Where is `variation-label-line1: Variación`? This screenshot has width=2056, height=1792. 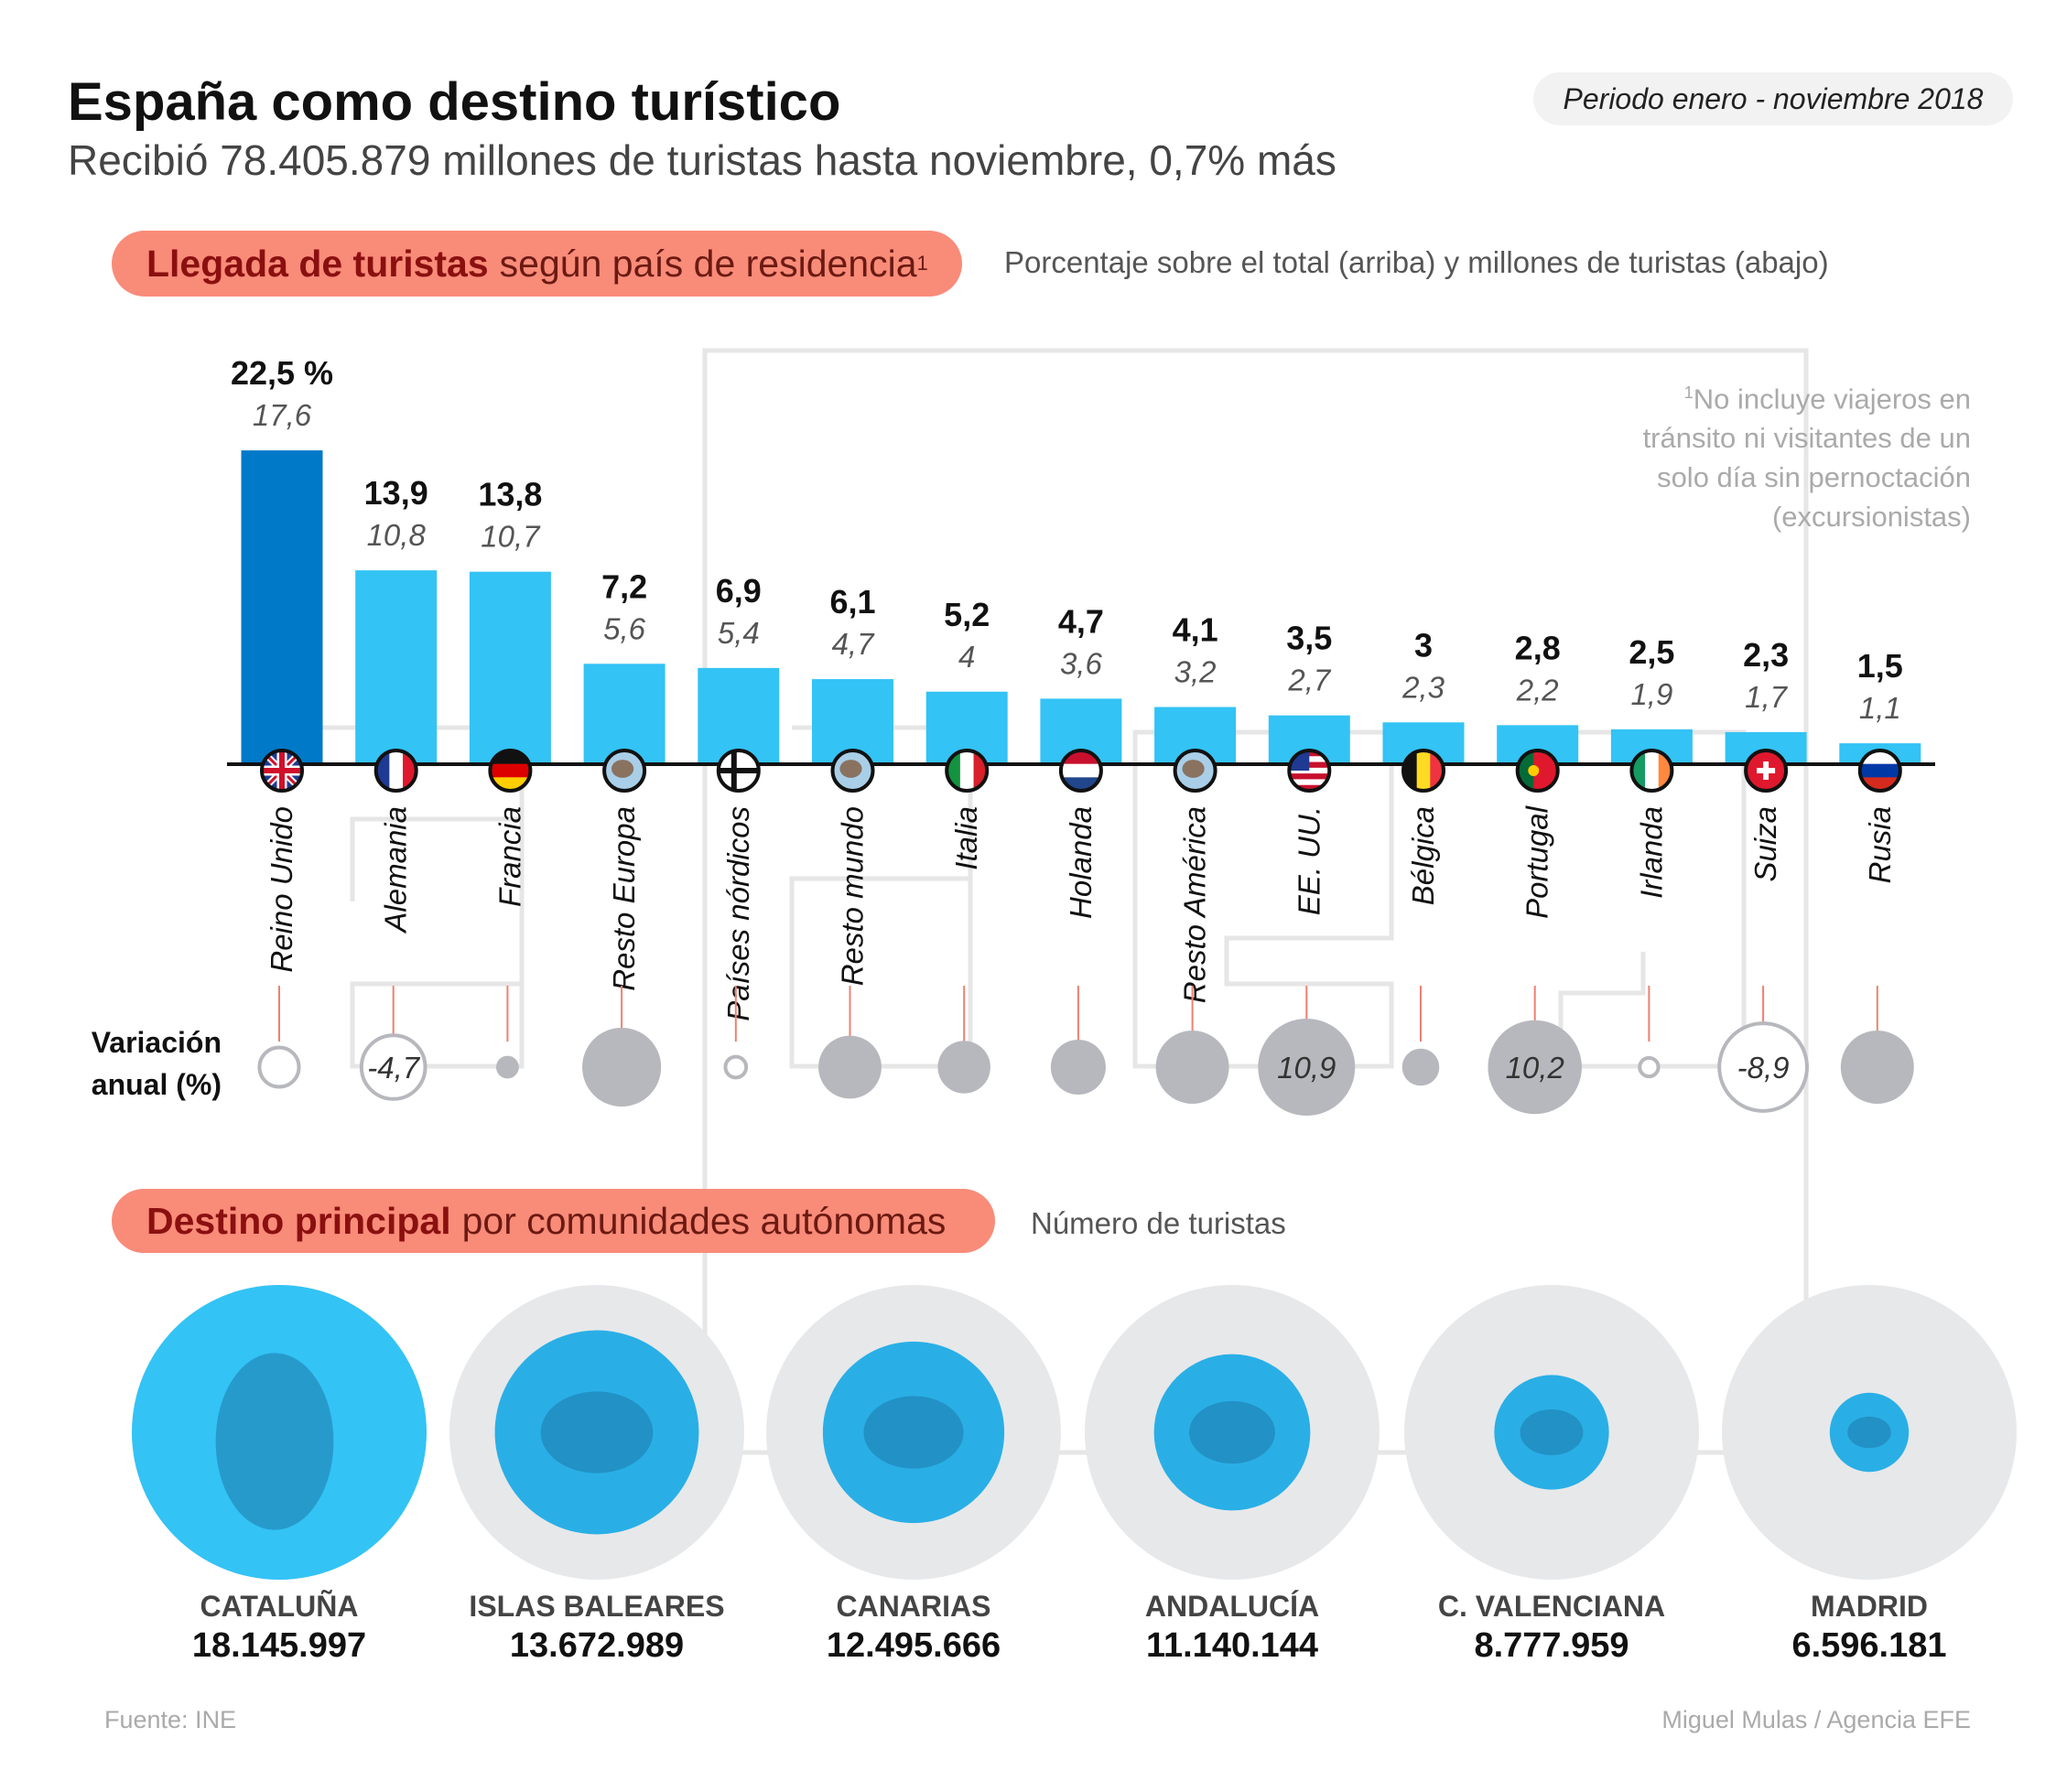
variation-label-line1: Variación is located at coordinates (156, 1042).